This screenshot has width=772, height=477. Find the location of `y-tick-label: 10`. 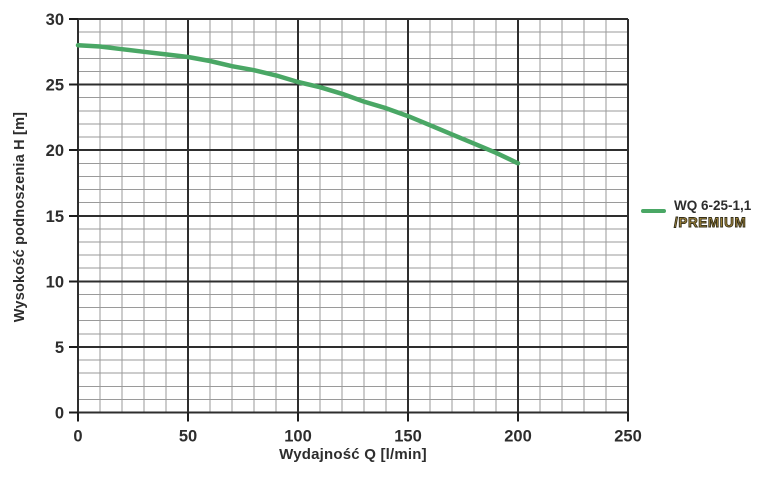

y-tick-label: 10 is located at coordinates (55, 282).